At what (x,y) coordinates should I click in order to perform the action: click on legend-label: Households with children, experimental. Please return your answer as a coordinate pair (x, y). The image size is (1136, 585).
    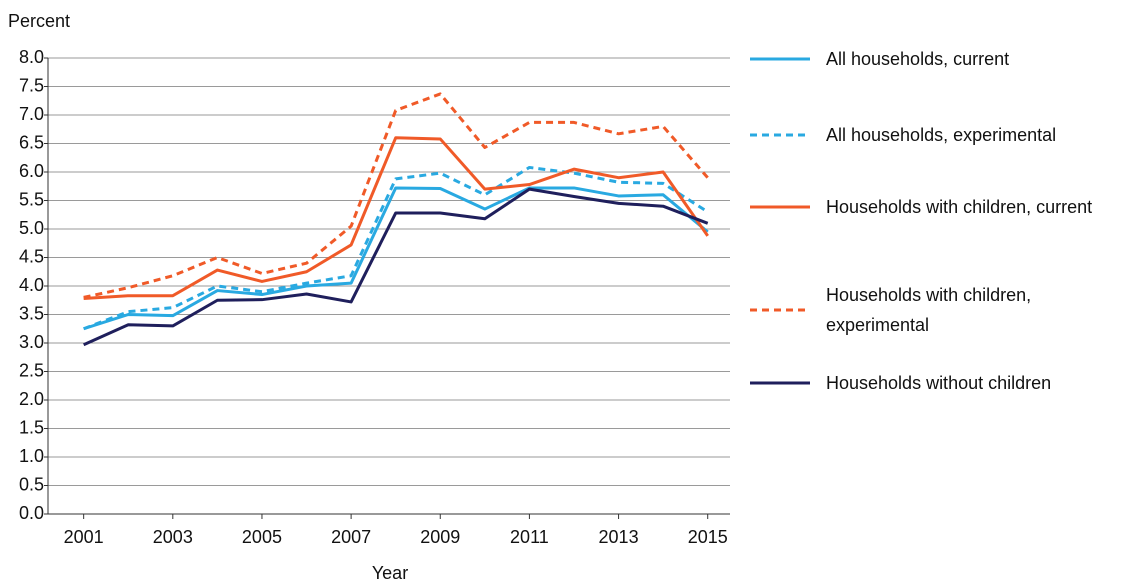
    Looking at the image, I should click on (929, 310).